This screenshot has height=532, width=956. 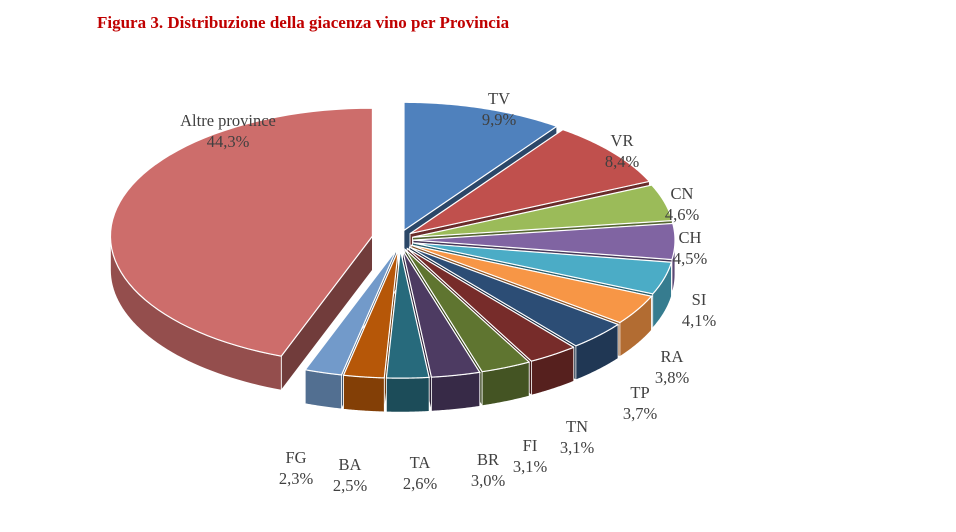 I want to click on slice-vr, so click(x=530, y=182).